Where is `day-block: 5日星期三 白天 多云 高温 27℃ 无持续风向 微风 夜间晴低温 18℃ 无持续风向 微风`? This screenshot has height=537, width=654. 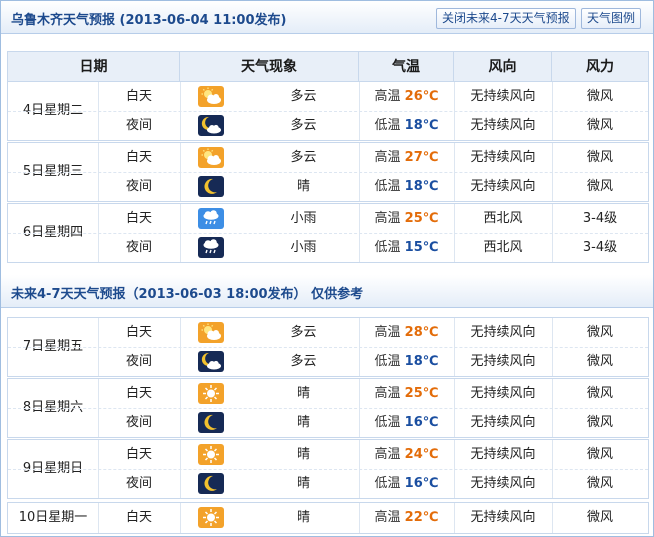
day-block: 5日星期三 白天 多云 高温 27℃ 无持续风向 微风 夜间晴低温 18℃ 无持续风向 微风 is located at coordinates (328, 172).